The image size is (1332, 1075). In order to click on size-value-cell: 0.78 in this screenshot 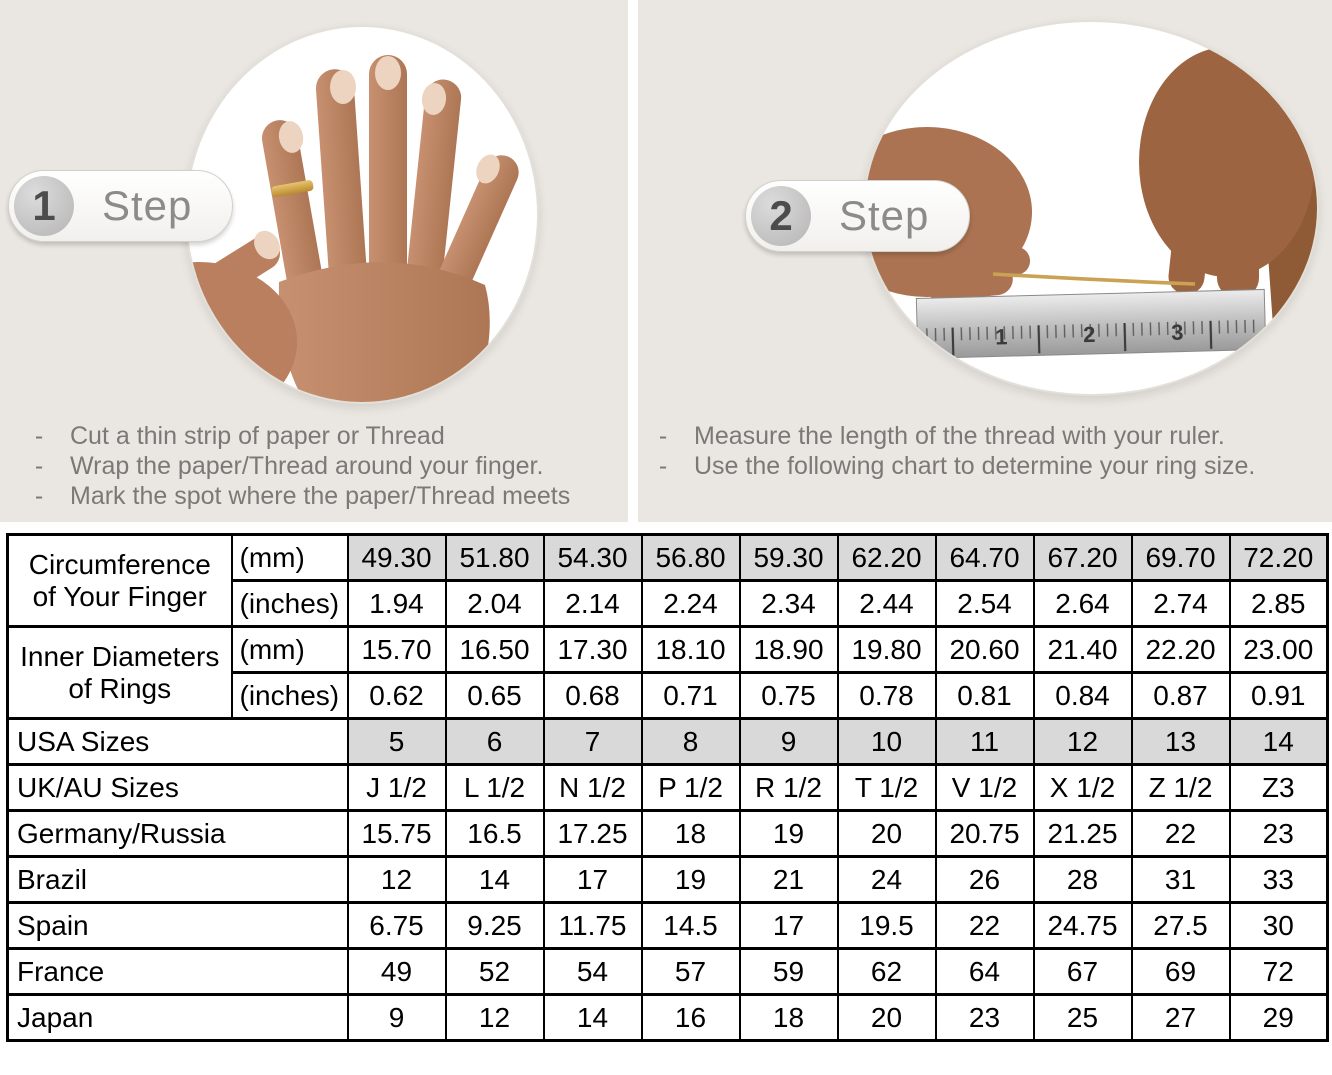, I will do `click(886, 695)`.